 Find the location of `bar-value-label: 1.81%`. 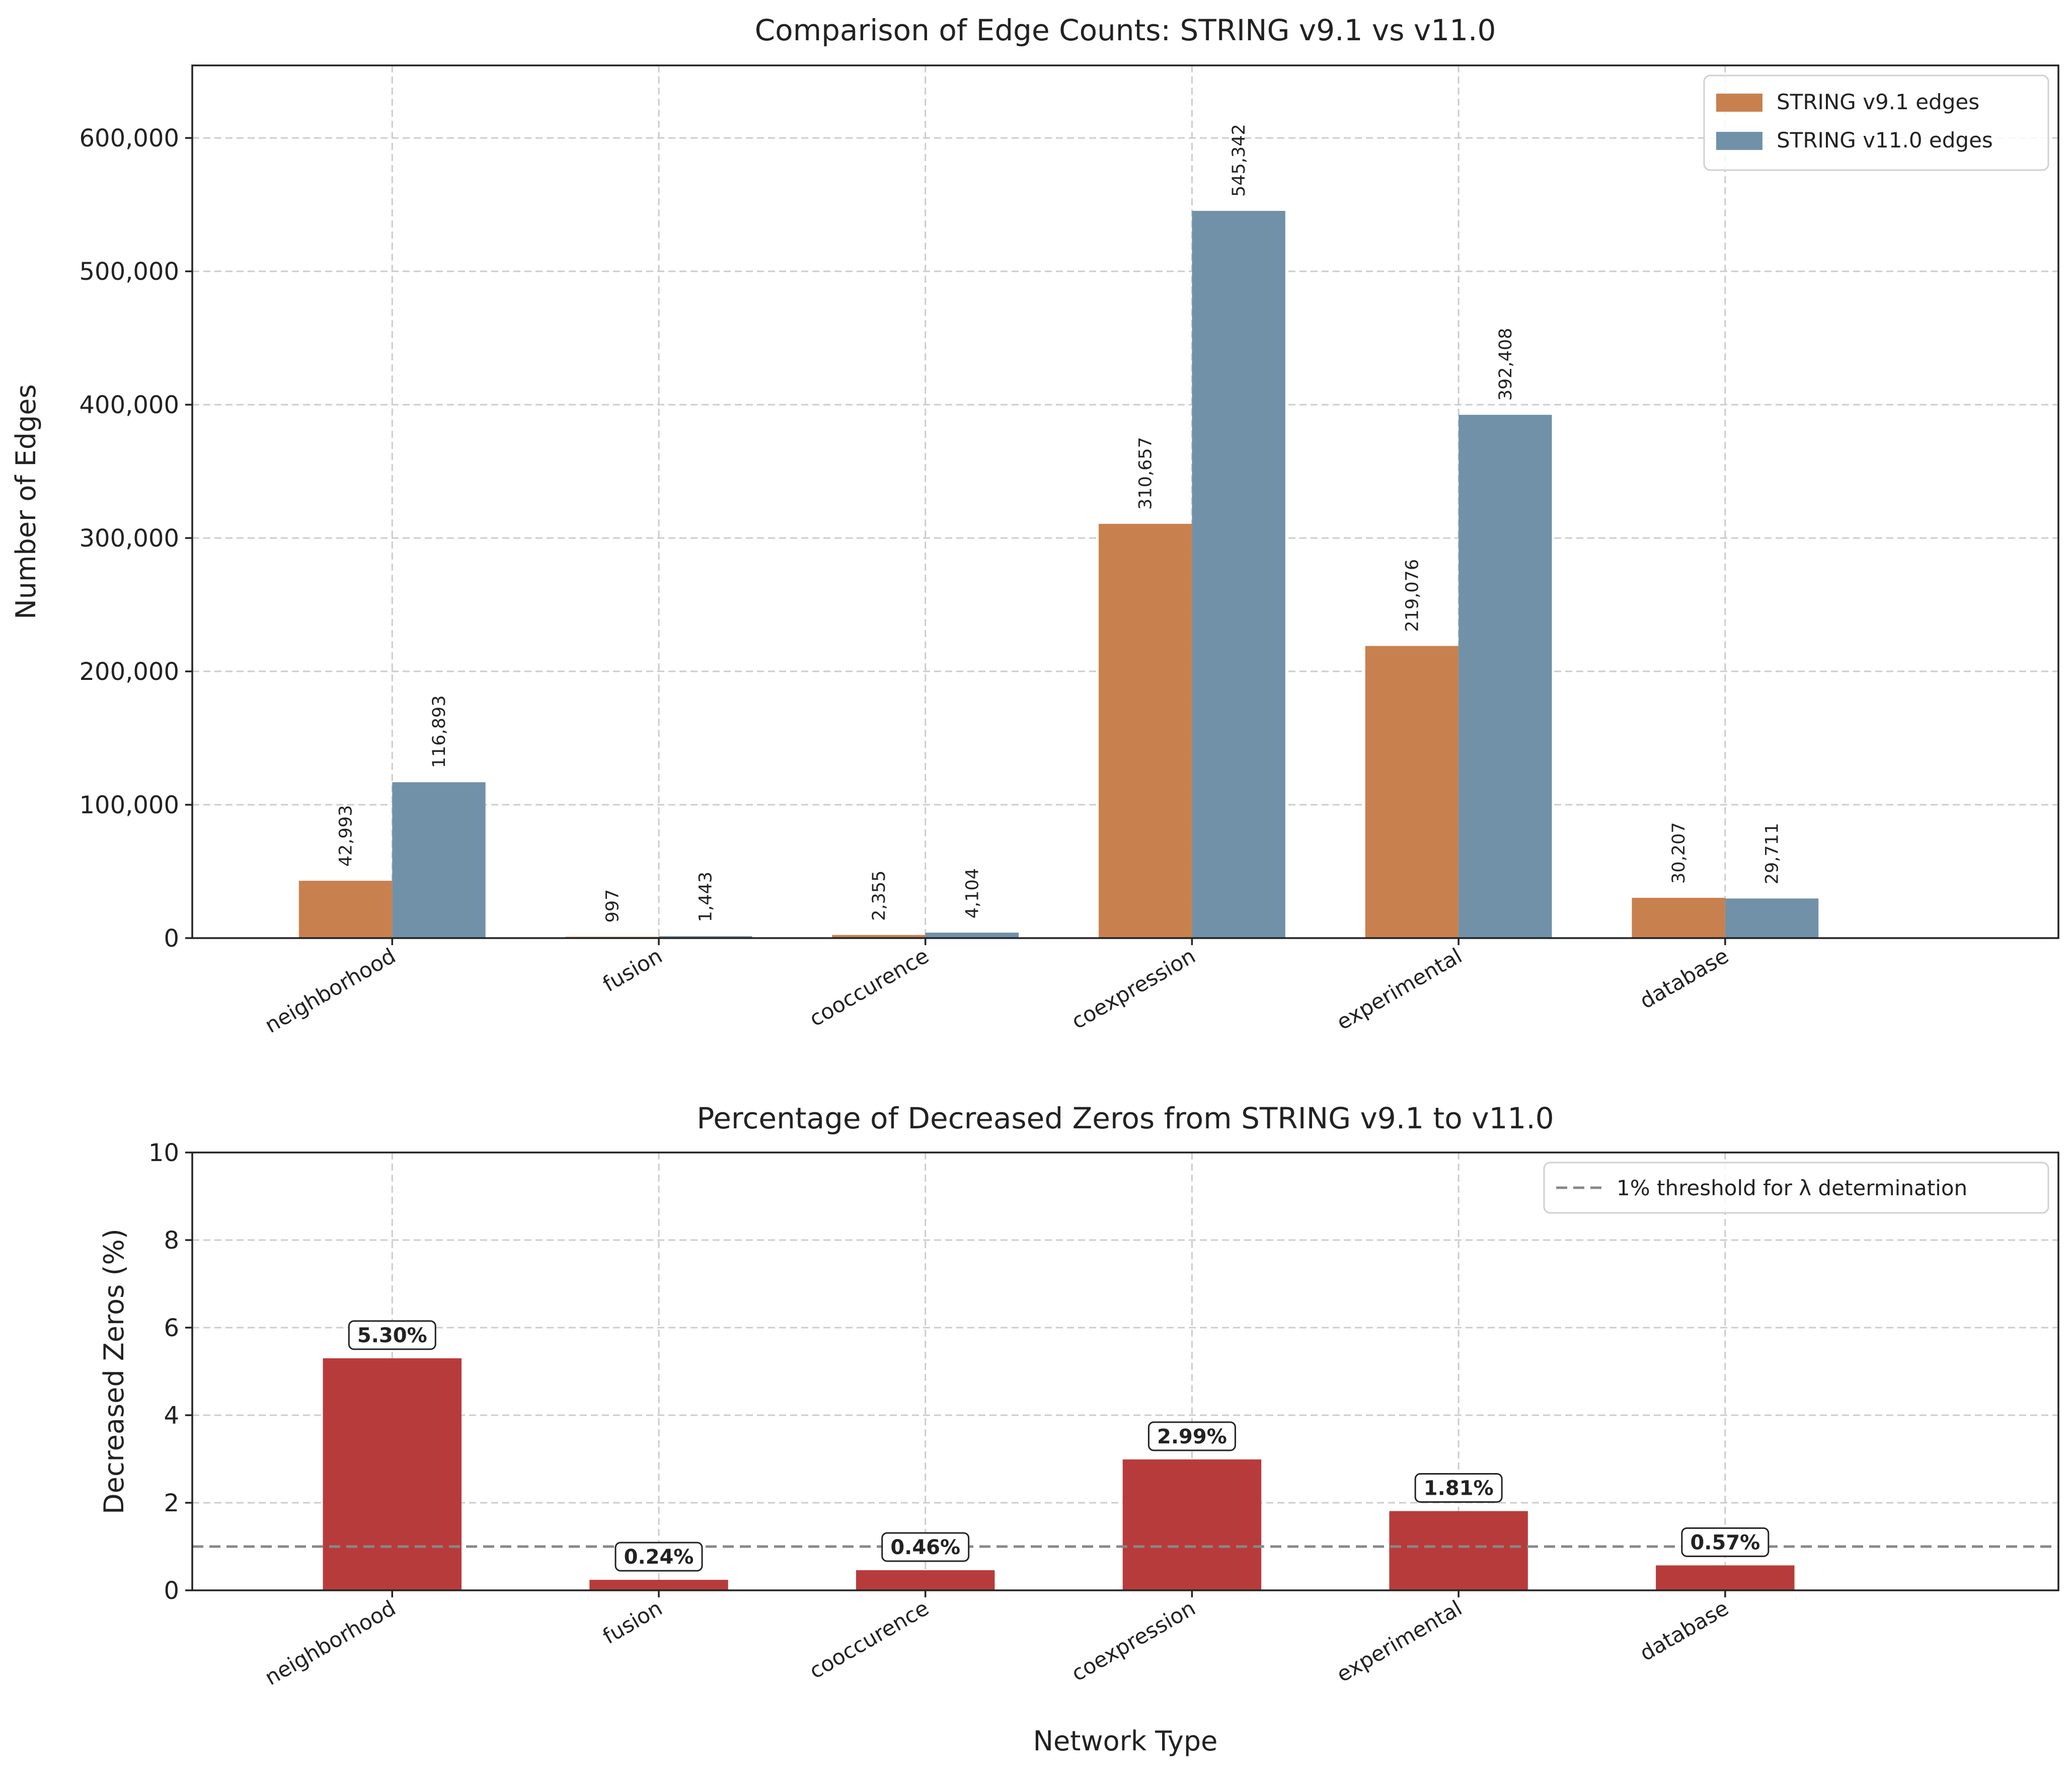

bar-value-label: 1.81% is located at coordinates (1459, 1488).